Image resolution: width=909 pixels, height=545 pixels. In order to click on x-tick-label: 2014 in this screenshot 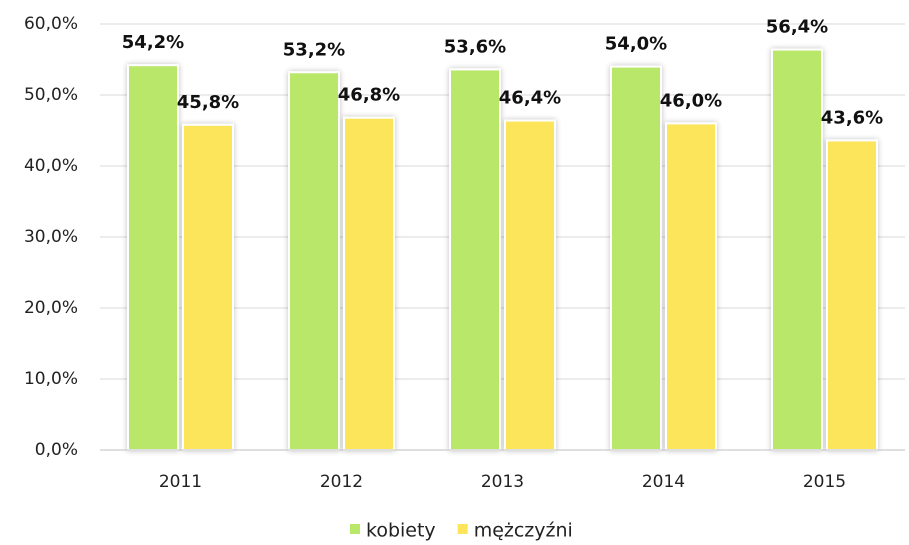, I will do `click(663, 482)`.